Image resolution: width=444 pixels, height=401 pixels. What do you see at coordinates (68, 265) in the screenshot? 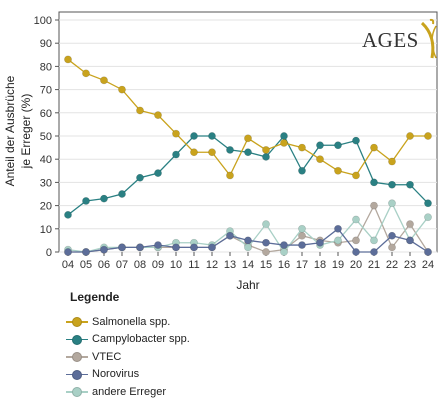
I see `x-tick-label: 04` at bounding box center [68, 265].